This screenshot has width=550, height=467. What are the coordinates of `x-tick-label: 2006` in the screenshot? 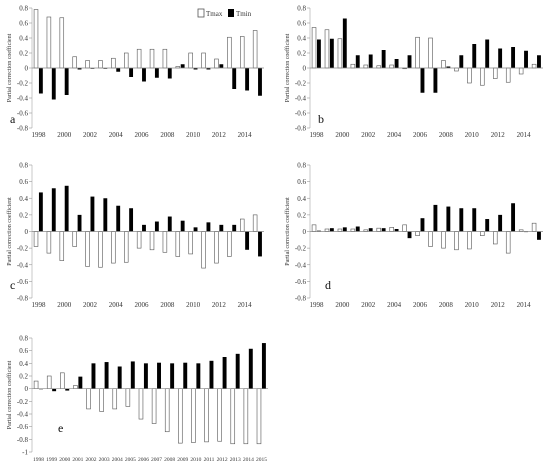 It's located at (420, 135).